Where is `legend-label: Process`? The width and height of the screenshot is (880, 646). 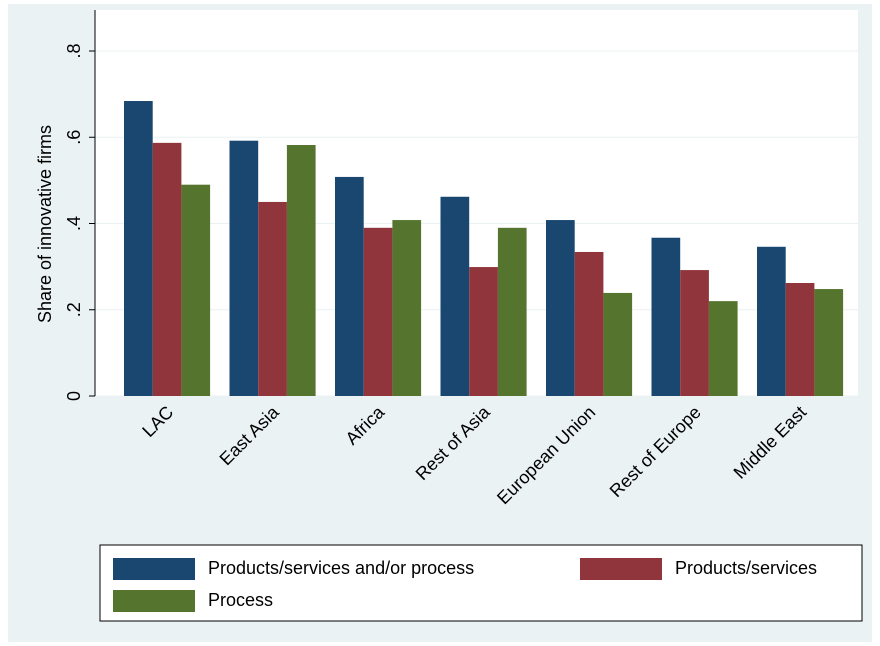 legend-label: Process is located at coordinates (240, 600).